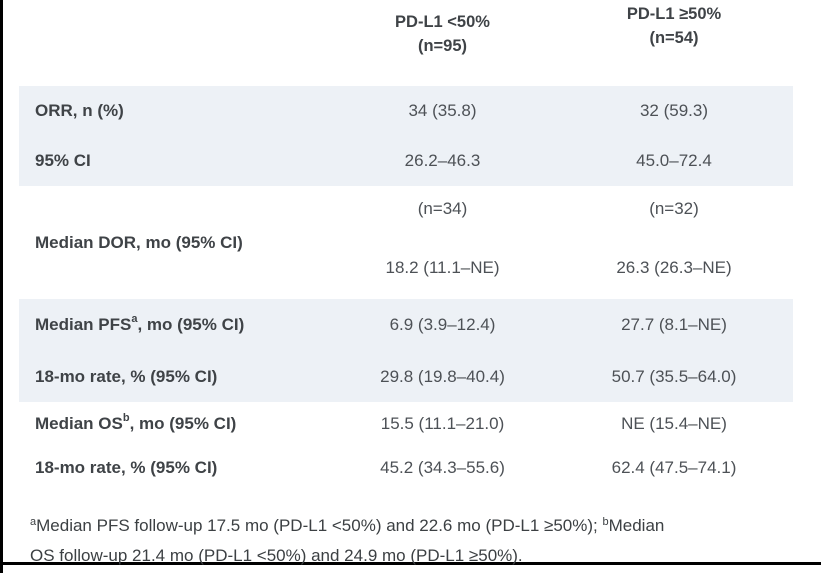  I want to click on os-value-lt50: 15.5 (11.1–21.0), so click(442, 423).